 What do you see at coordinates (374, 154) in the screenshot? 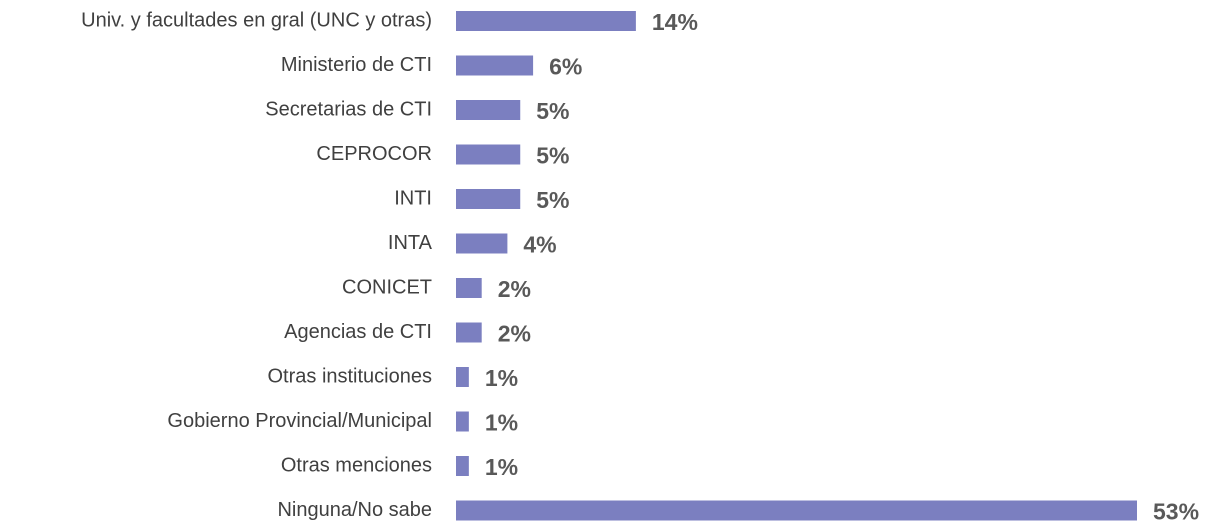
I see `category-label: CEPROCOR` at bounding box center [374, 154].